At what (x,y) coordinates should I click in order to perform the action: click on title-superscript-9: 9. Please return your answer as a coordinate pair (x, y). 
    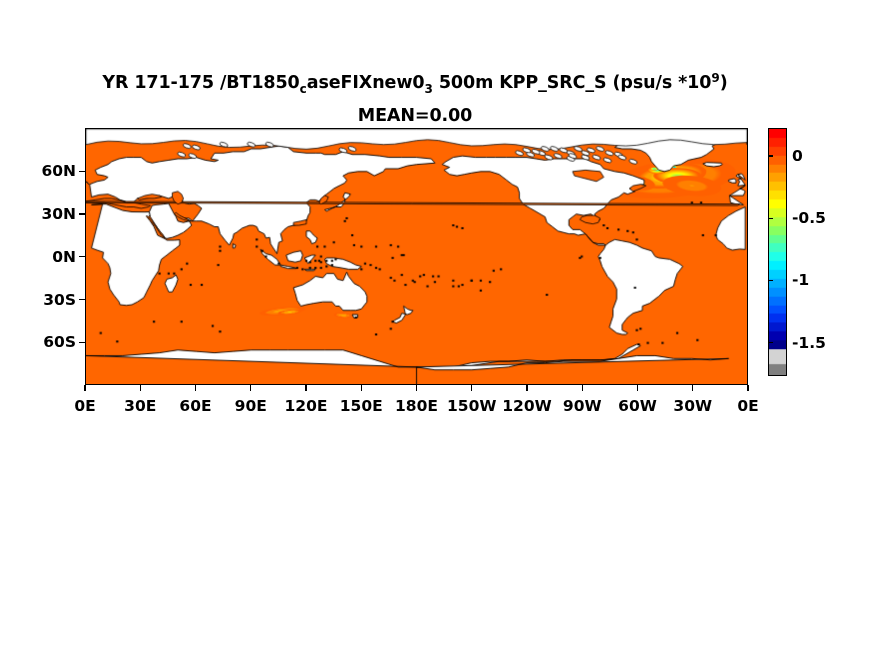
    Looking at the image, I should click on (715, 78).